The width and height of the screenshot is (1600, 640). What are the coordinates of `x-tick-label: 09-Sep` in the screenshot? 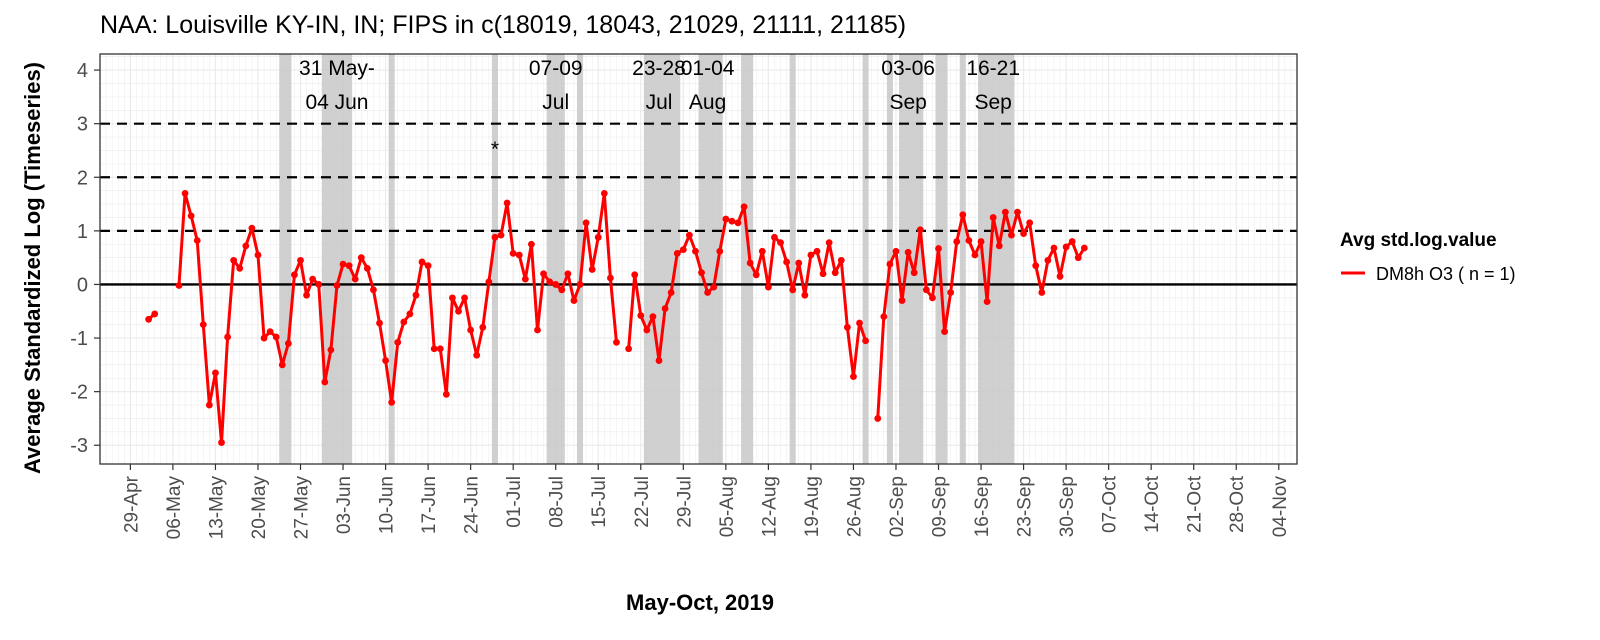 It's located at (940, 506).